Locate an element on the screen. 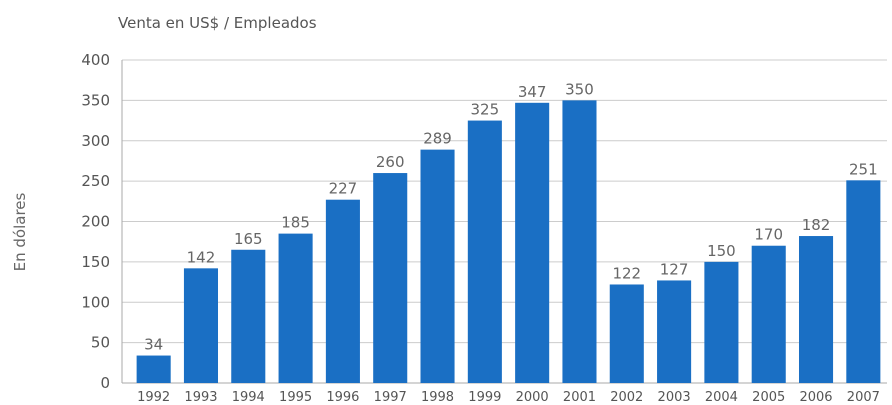 This screenshot has height=405, width=892. y-tick-label: 250 is located at coordinates (95, 181).